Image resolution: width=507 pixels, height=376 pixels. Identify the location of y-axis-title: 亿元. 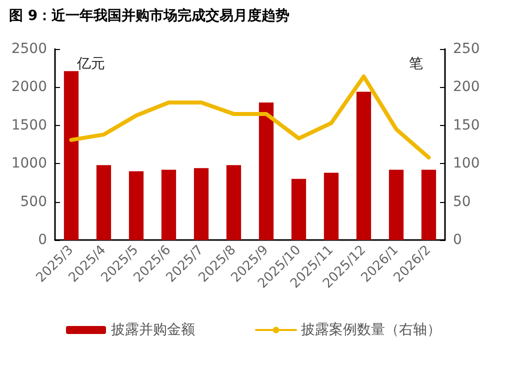
(90, 64).